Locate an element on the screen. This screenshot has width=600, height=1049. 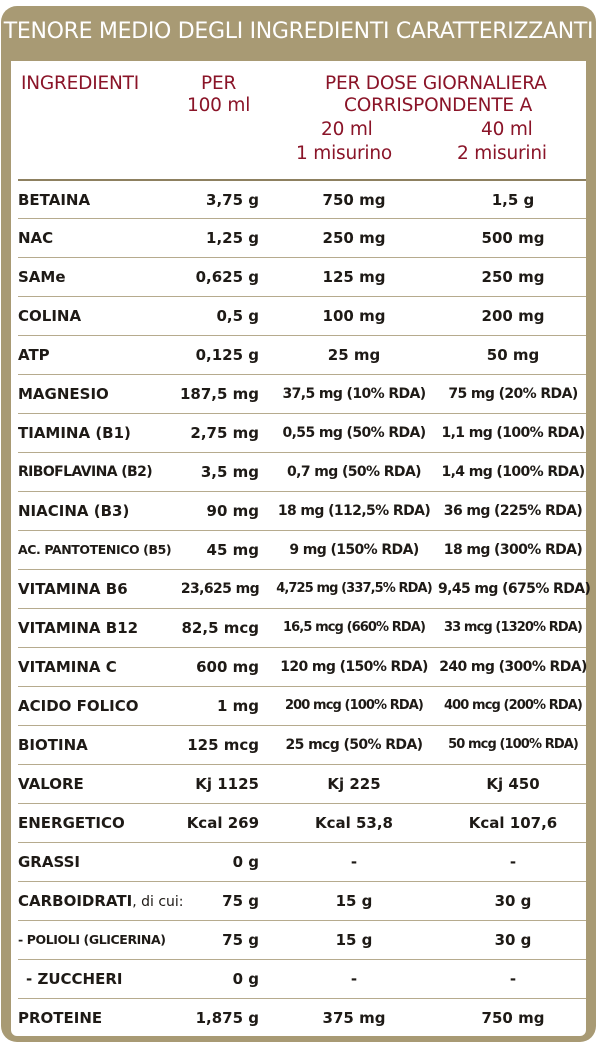
per100-value: 187,5 mg is located at coordinates (219, 394).